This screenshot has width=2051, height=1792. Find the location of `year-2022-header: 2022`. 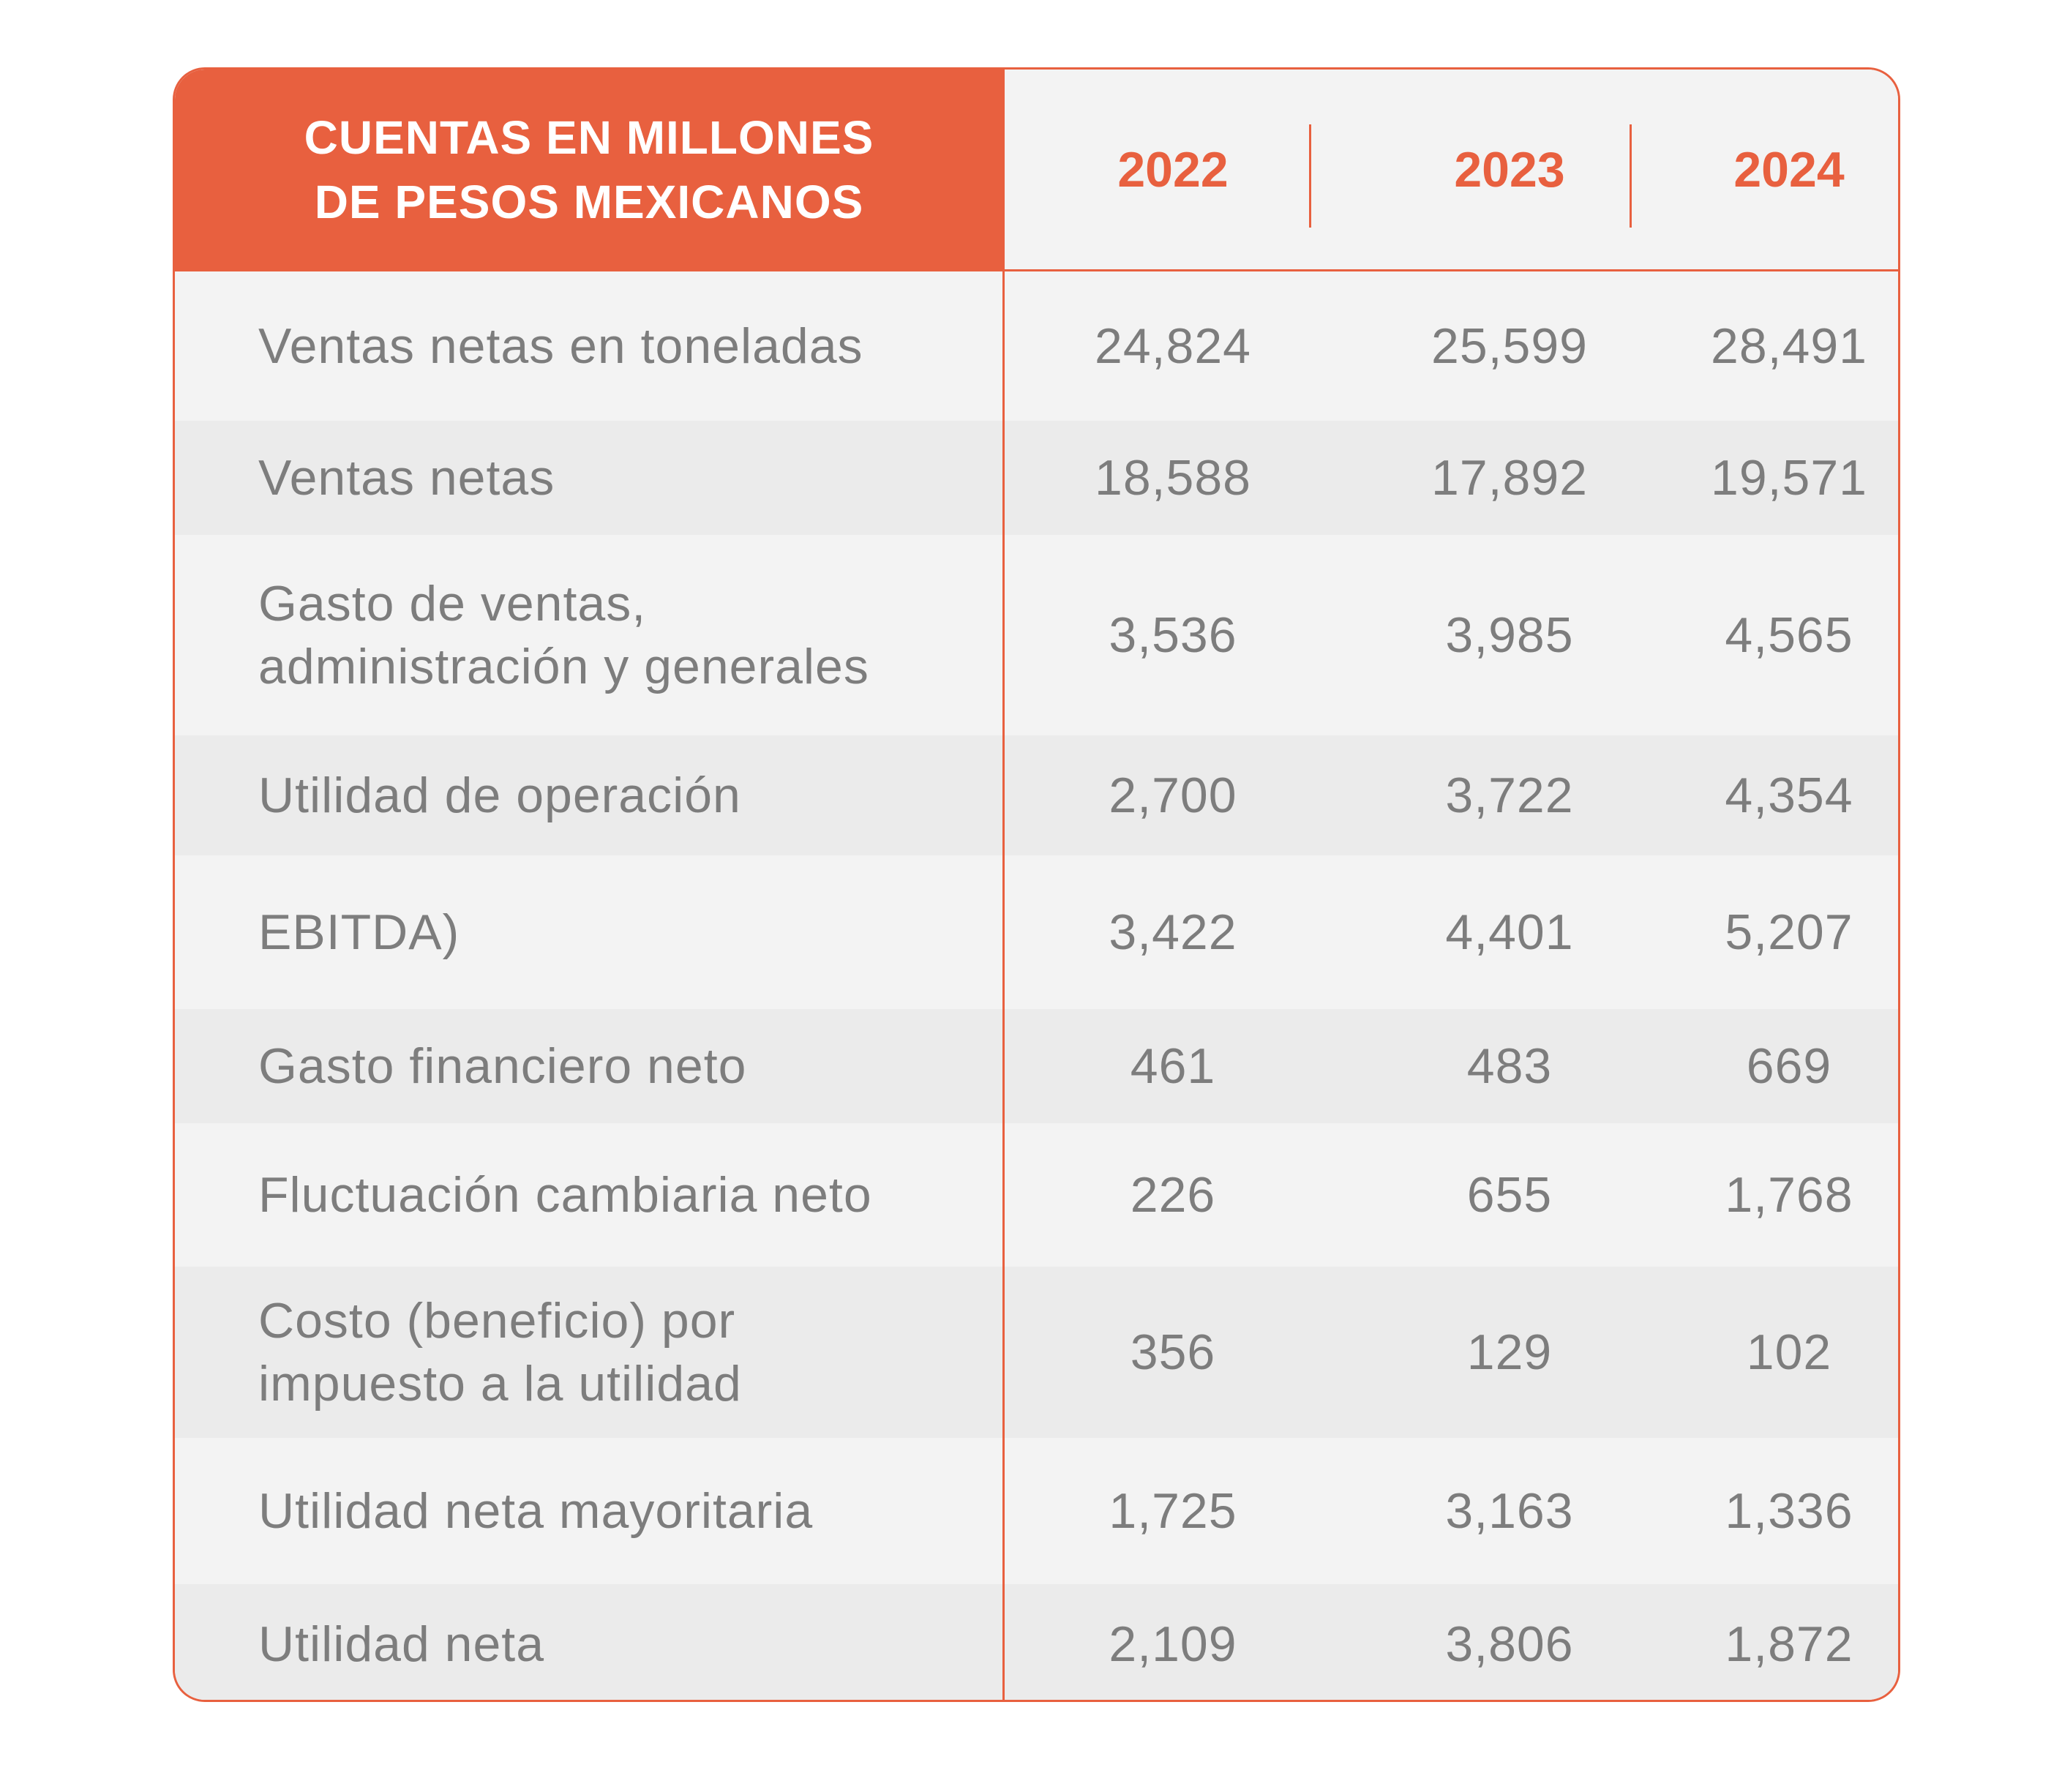

year-2022-header: 2022 is located at coordinates (1173, 169).